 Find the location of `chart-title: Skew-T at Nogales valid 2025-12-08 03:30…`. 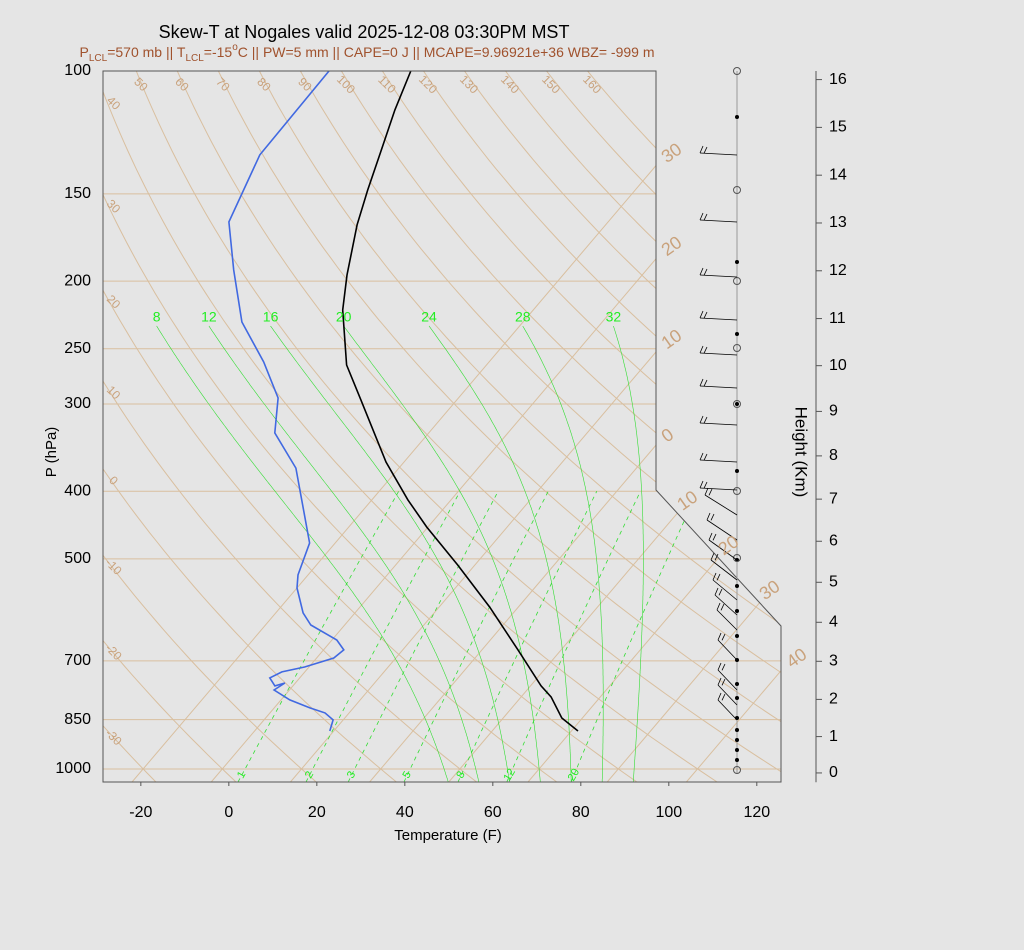

chart-title: Skew-T at Nogales valid 2025-12-08 03:30… is located at coordinates (364, 32).